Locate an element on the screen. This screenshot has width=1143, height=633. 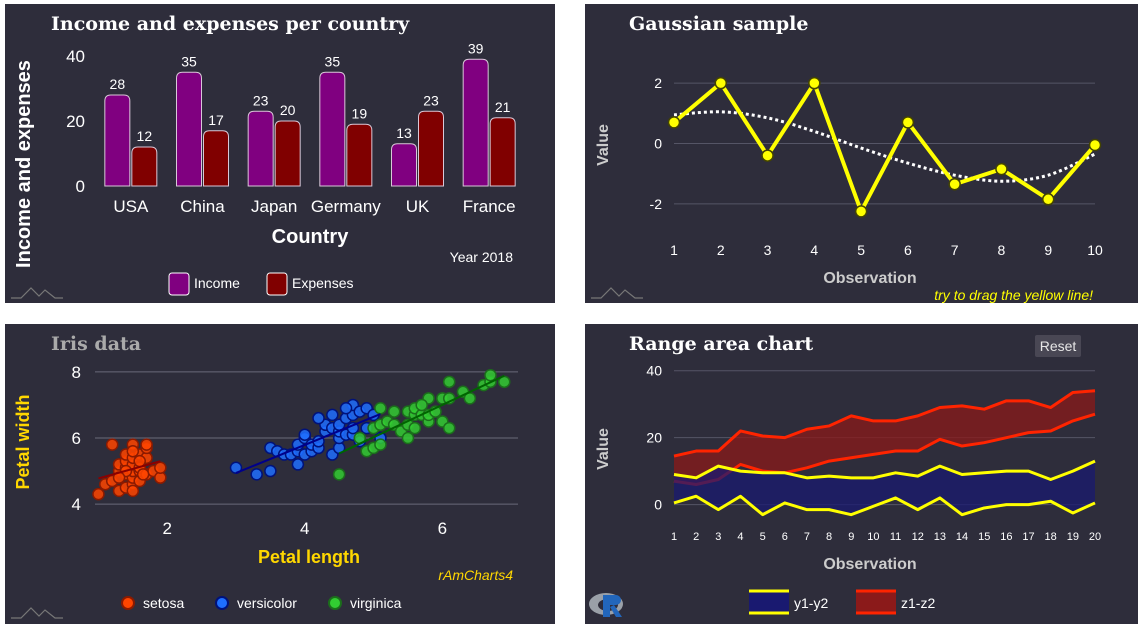
range-x-tick: 17 is located at coordinates (1028, 537).